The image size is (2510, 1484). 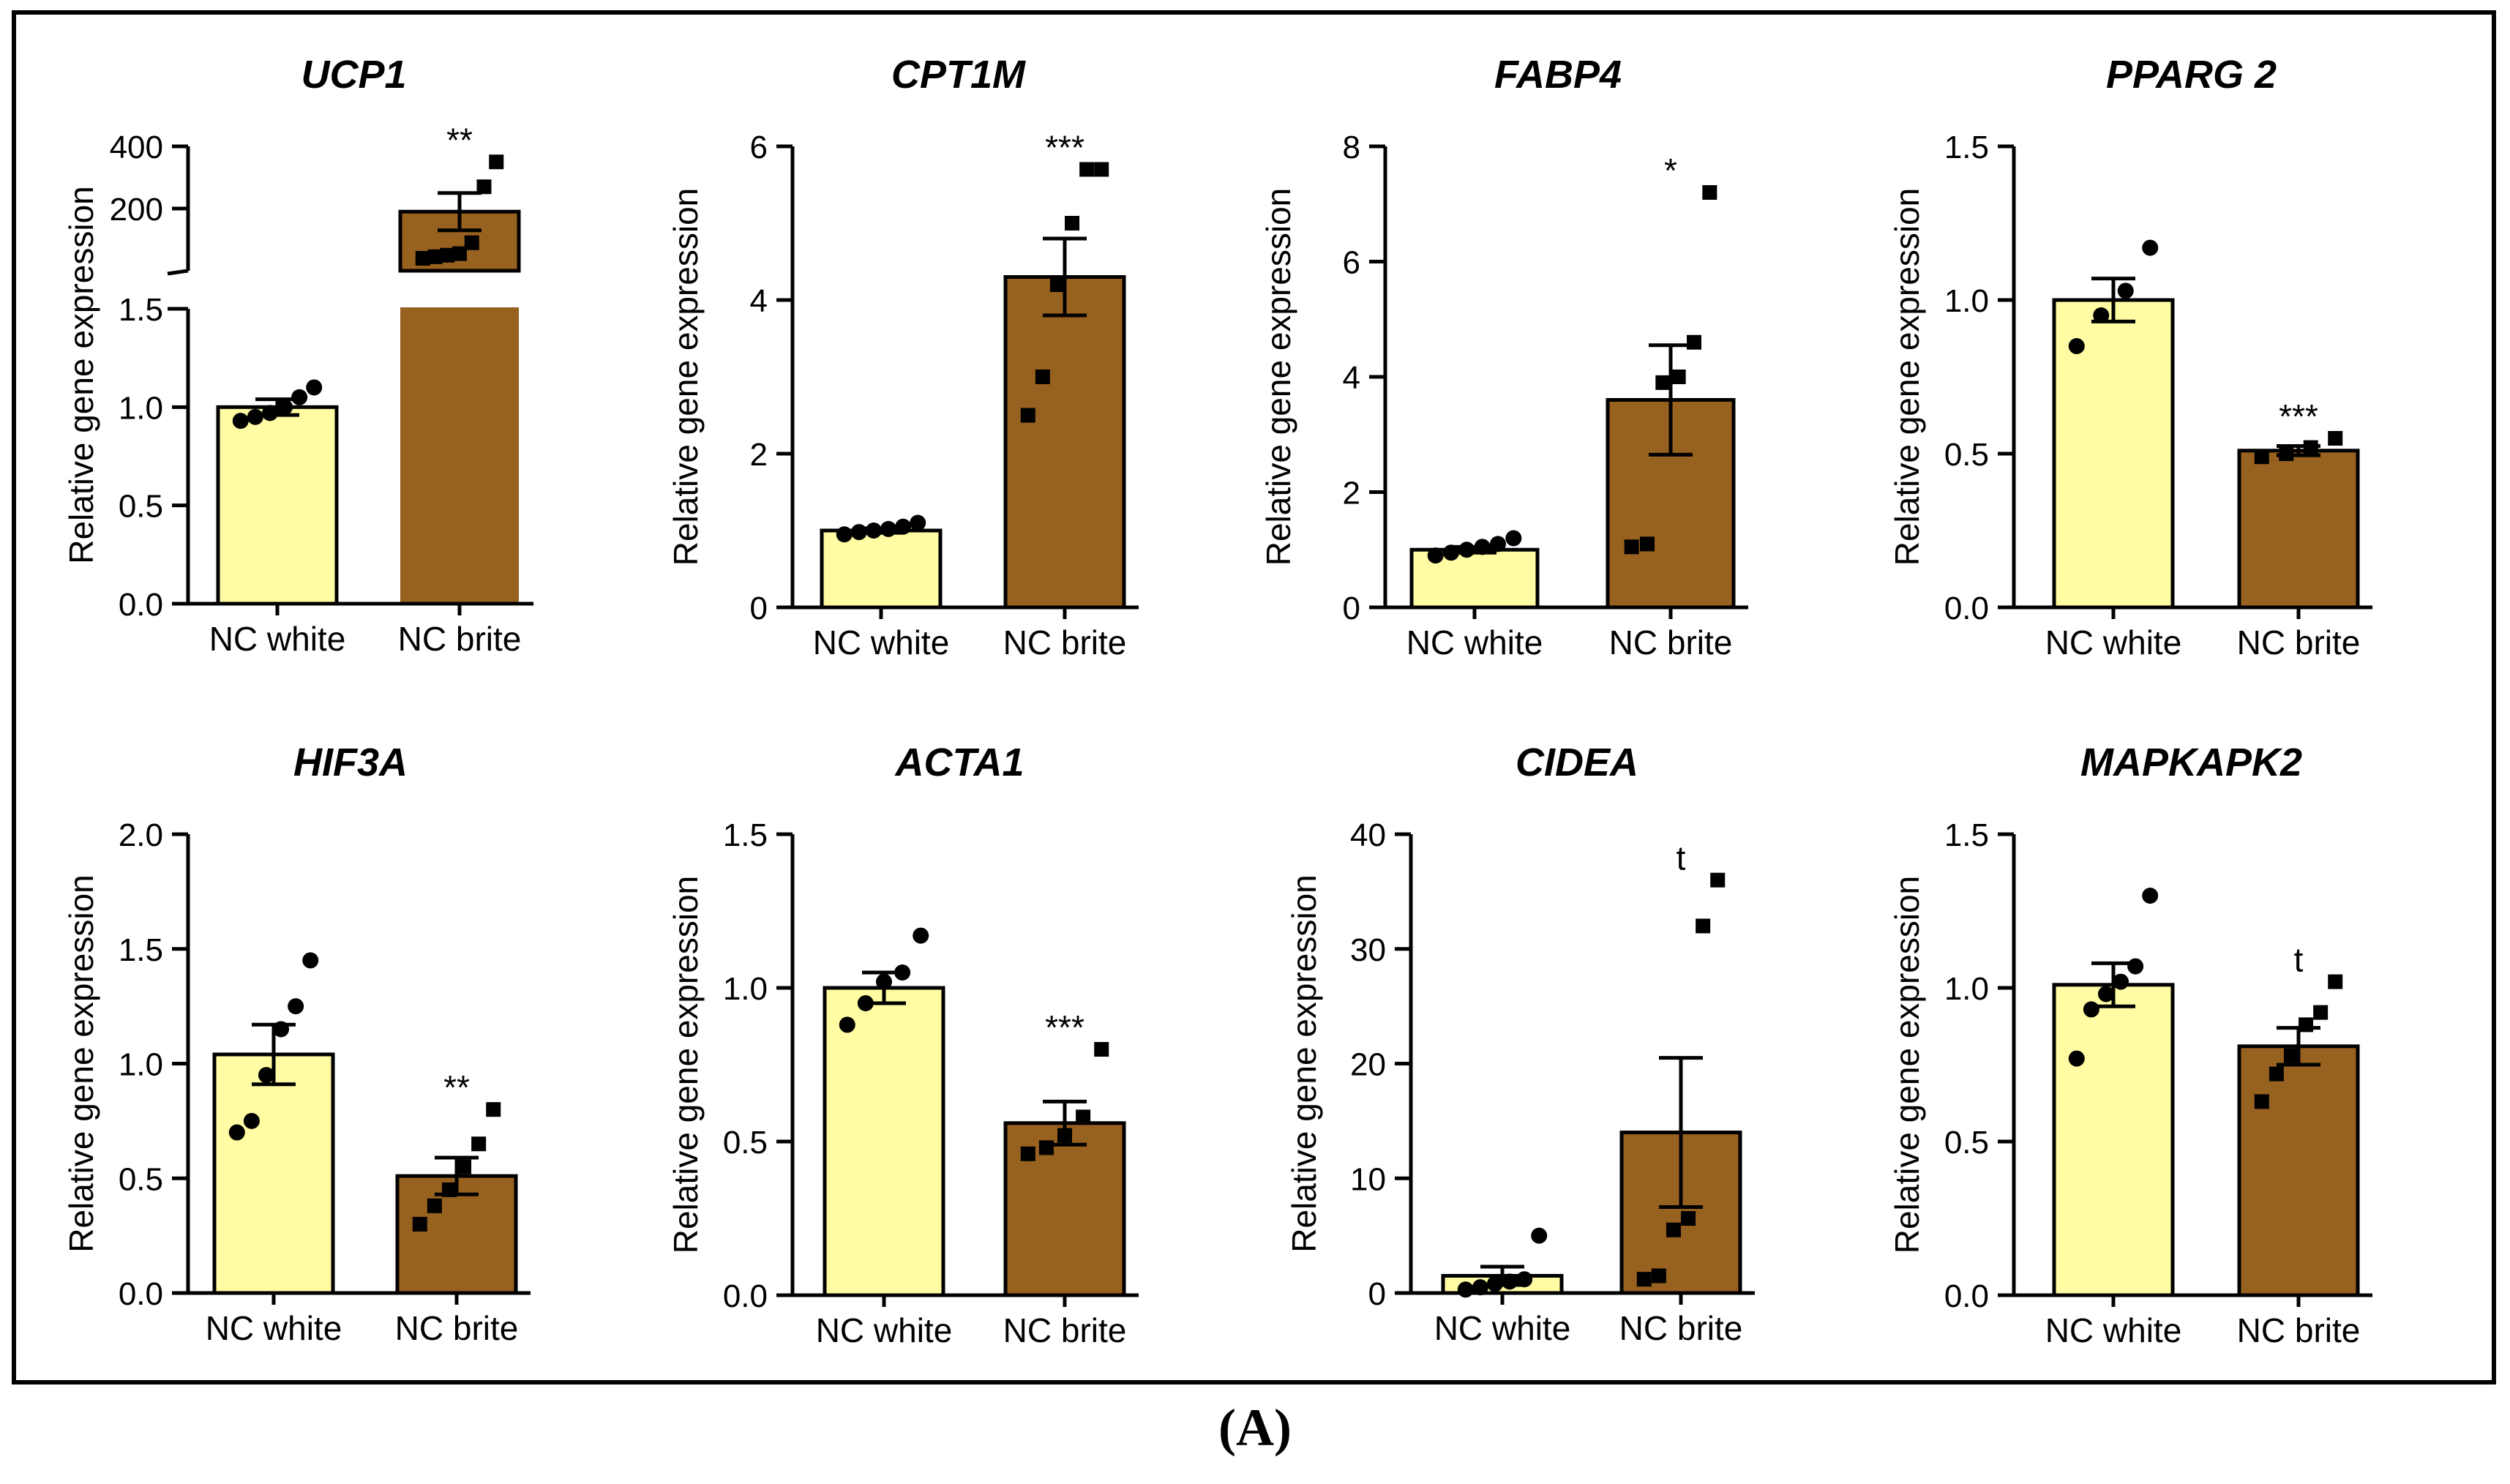 I want to click on y-tick-label: 4, so click(x=1351, y=378).